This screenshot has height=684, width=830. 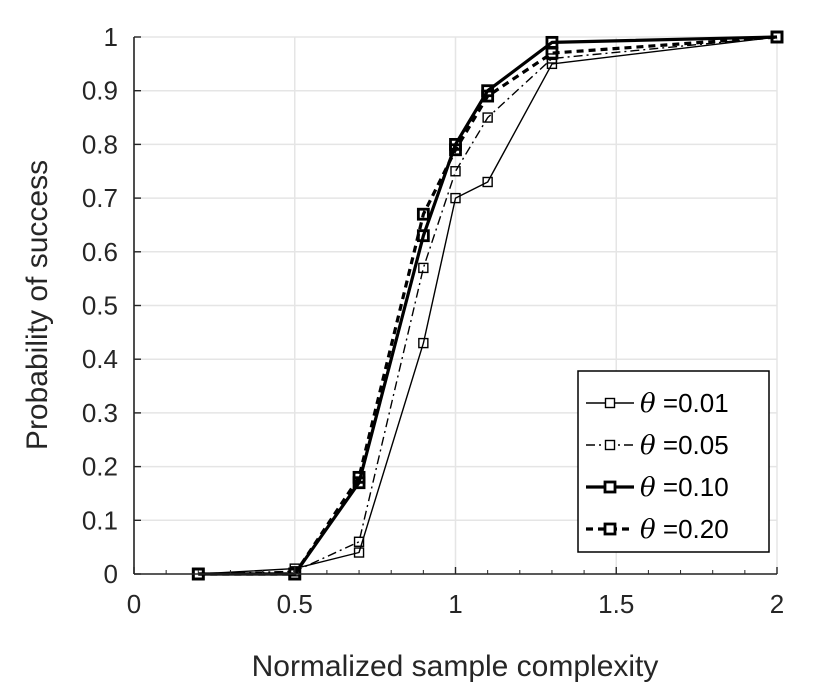 What do you see at coordinates (692, 403) in the screenshot?
I see `legend-value: =0.01` at bounding box center [692, 403].